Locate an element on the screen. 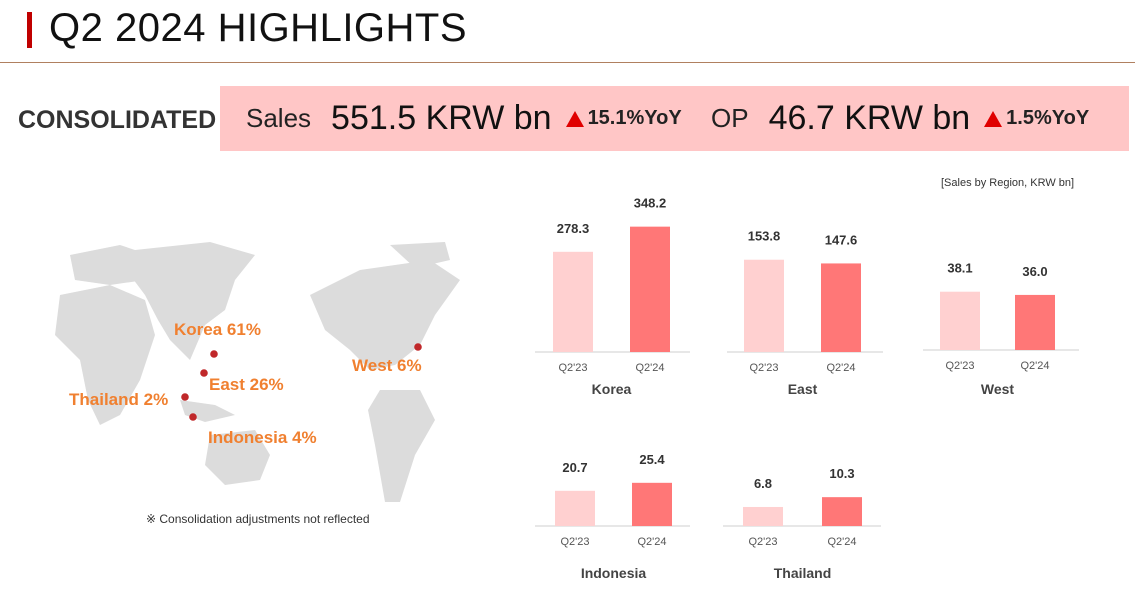 This screenshot has height=610, width=1135. korea-tick-label: Q2'24 is located at coordinates (649, 368).